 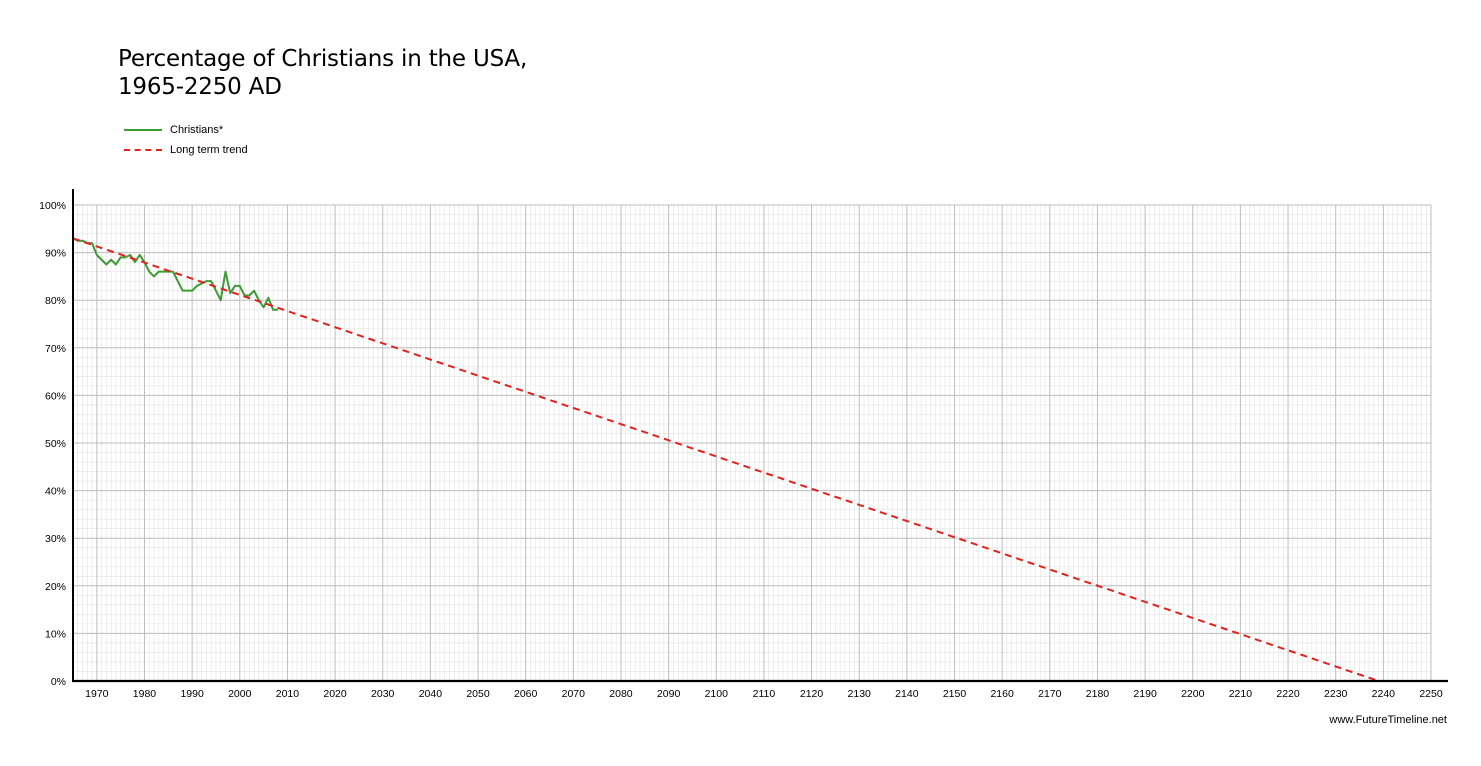 I want to click on x-tick-label: 2110, so click(x=764, y=694).